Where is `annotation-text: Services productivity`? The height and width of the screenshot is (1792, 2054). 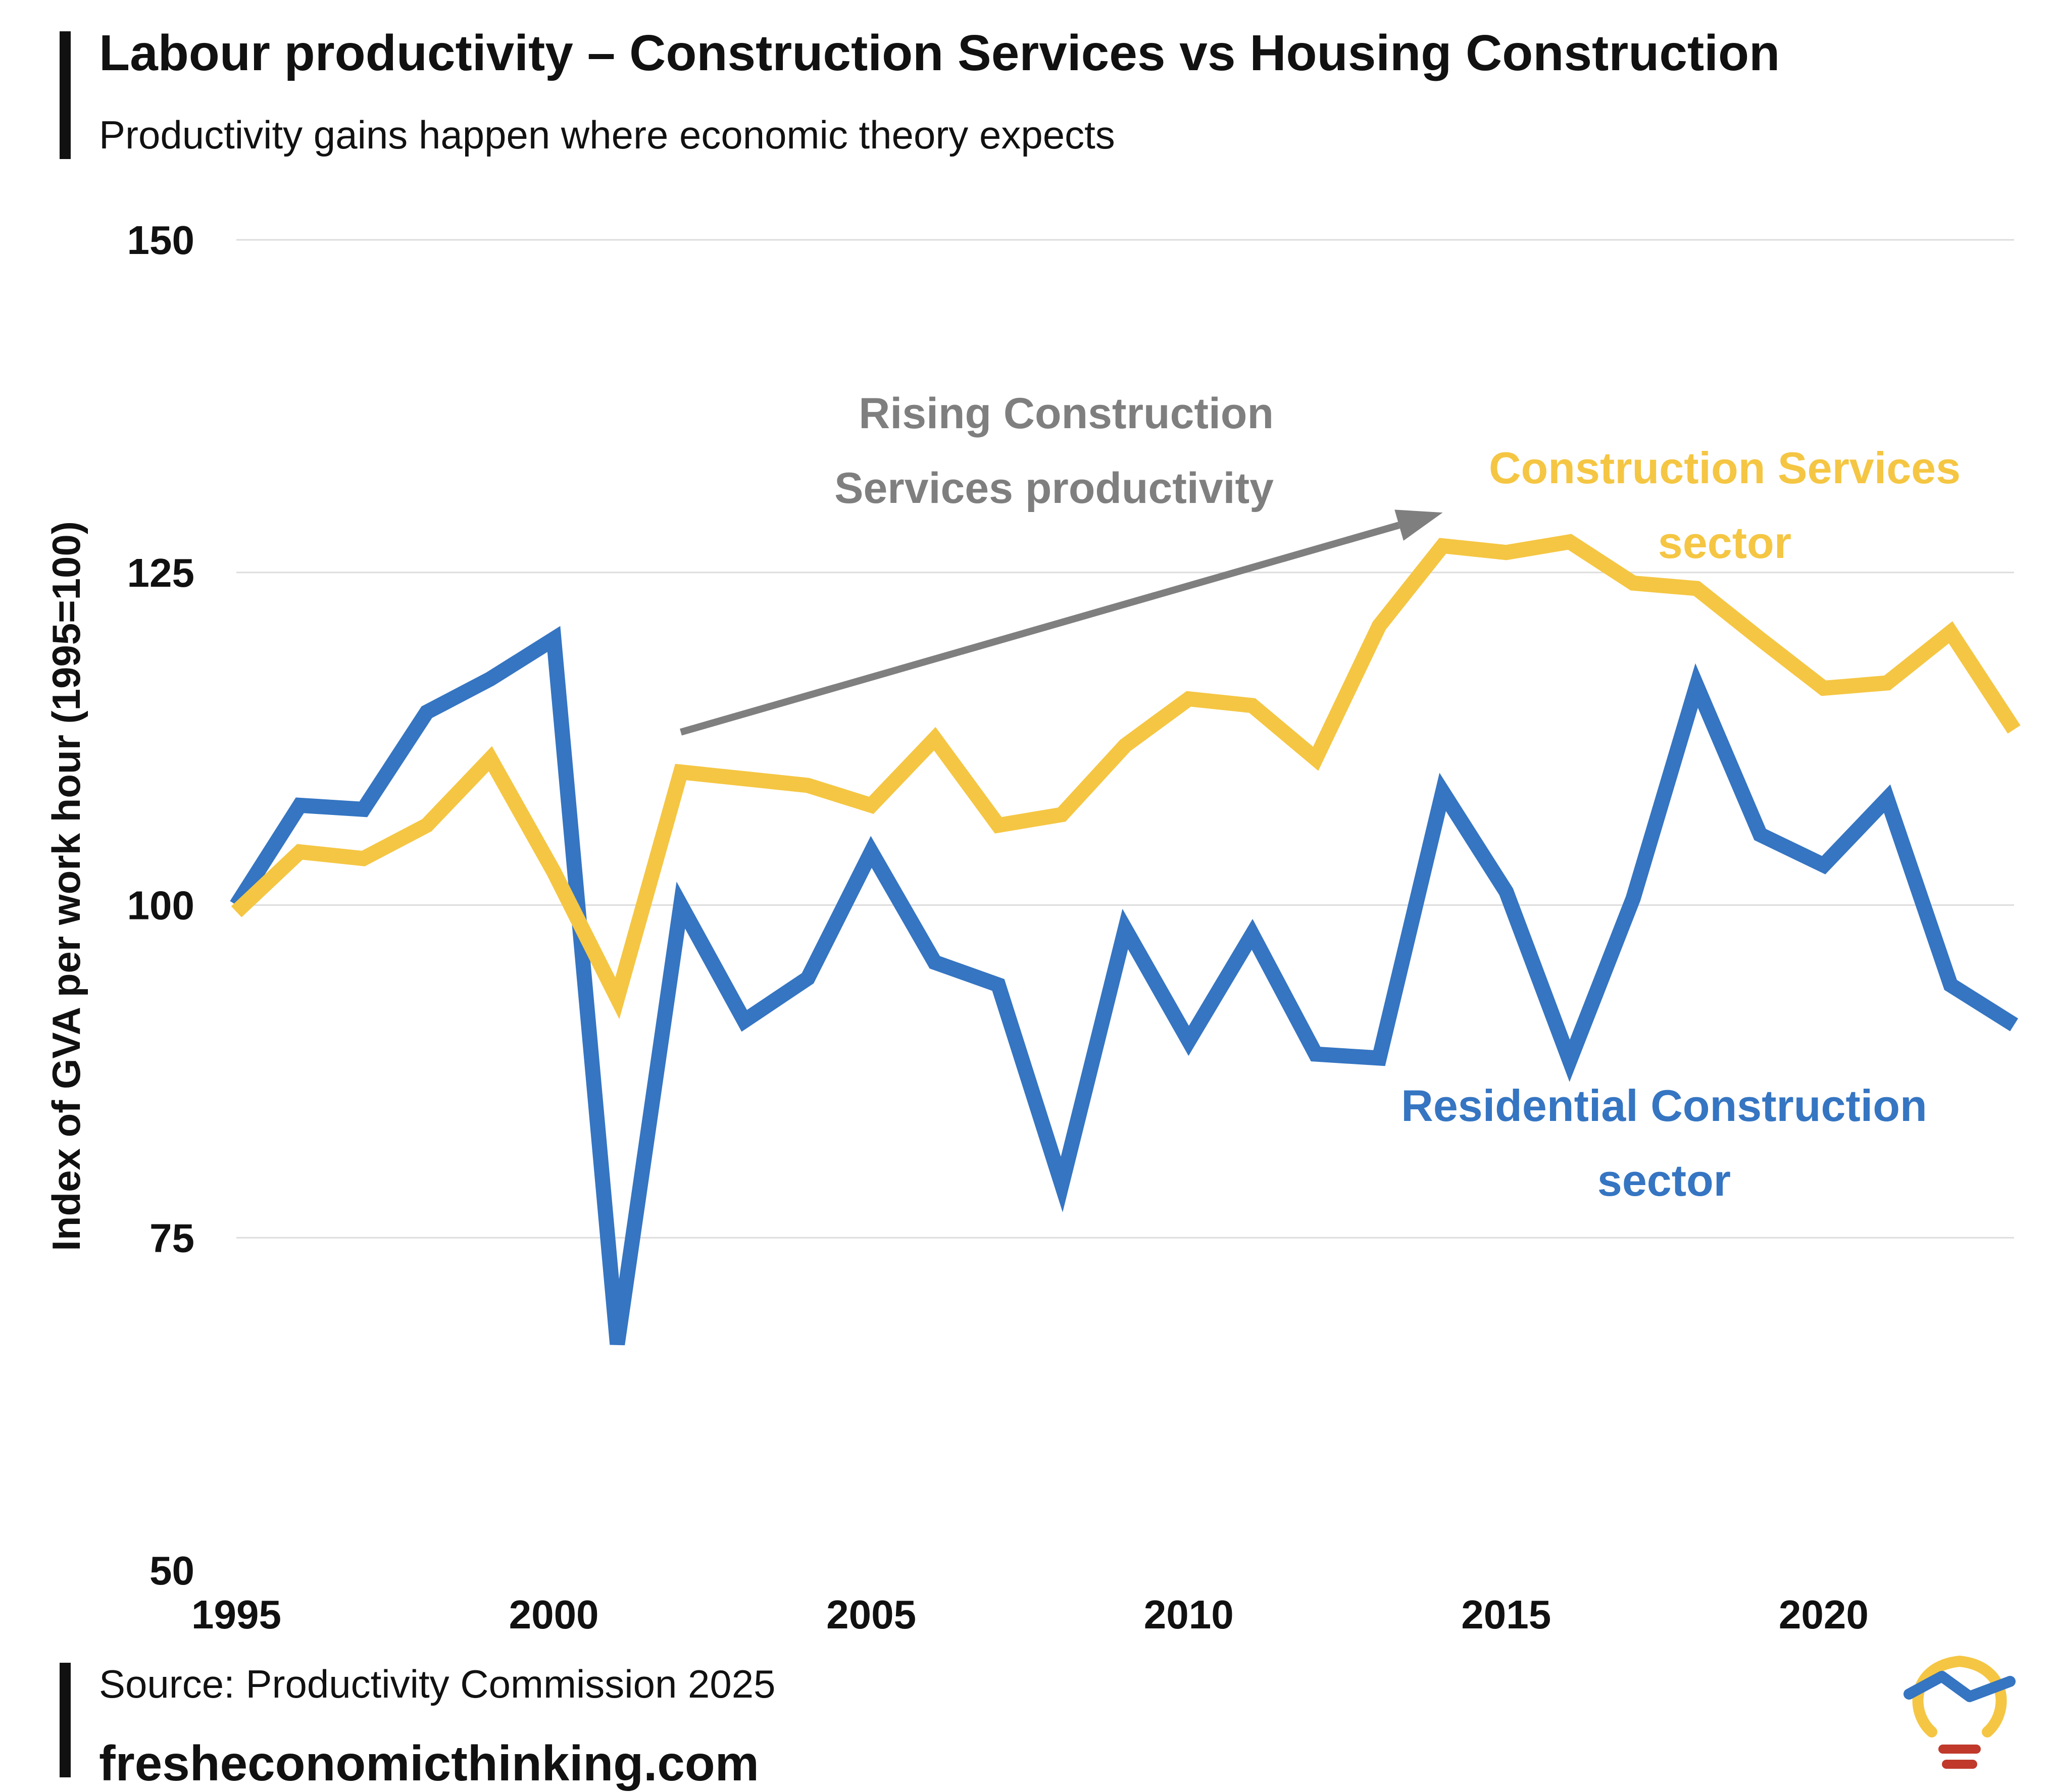 annotation-text: Services productivity is located at coordinates (1054, 488).